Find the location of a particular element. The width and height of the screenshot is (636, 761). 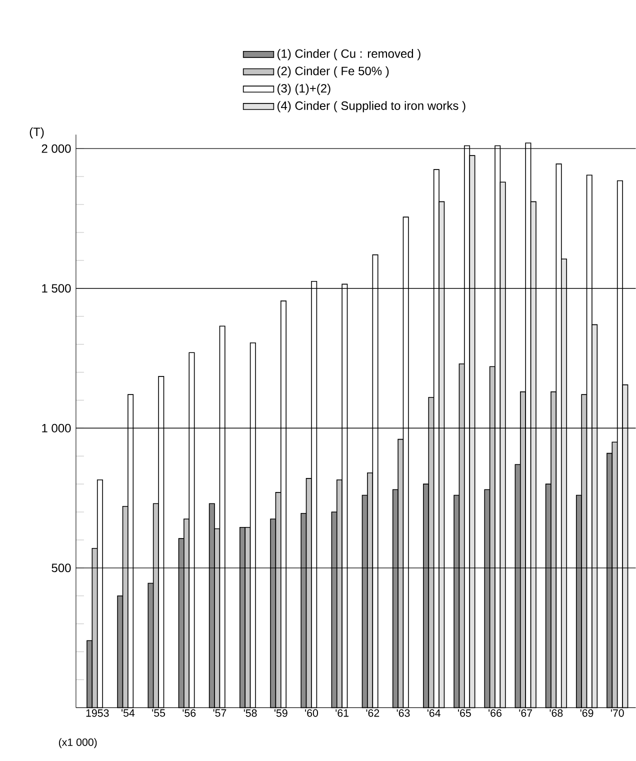

x-tick-label: '59 is located at coordinates (281, 713).